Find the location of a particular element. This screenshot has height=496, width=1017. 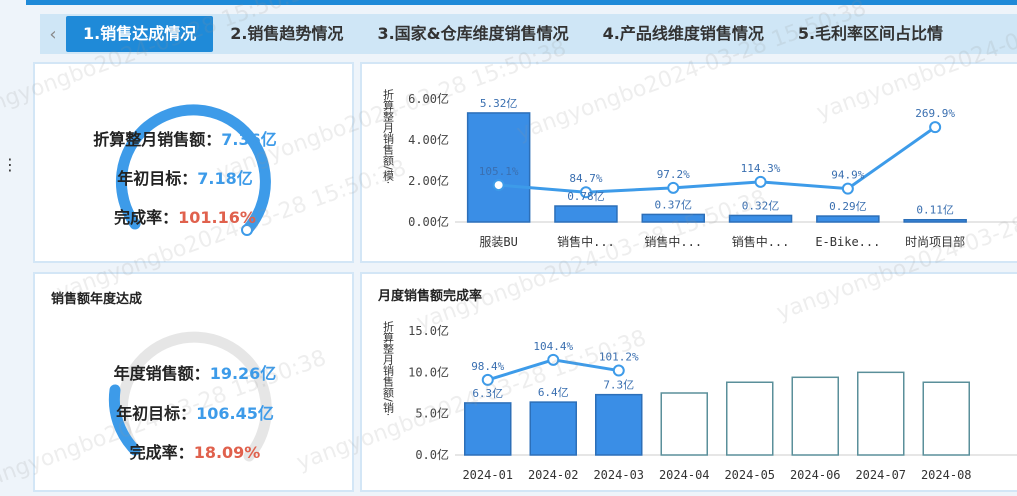

y-tick-label: 4.00亿 is located at coordinates (428, 139).